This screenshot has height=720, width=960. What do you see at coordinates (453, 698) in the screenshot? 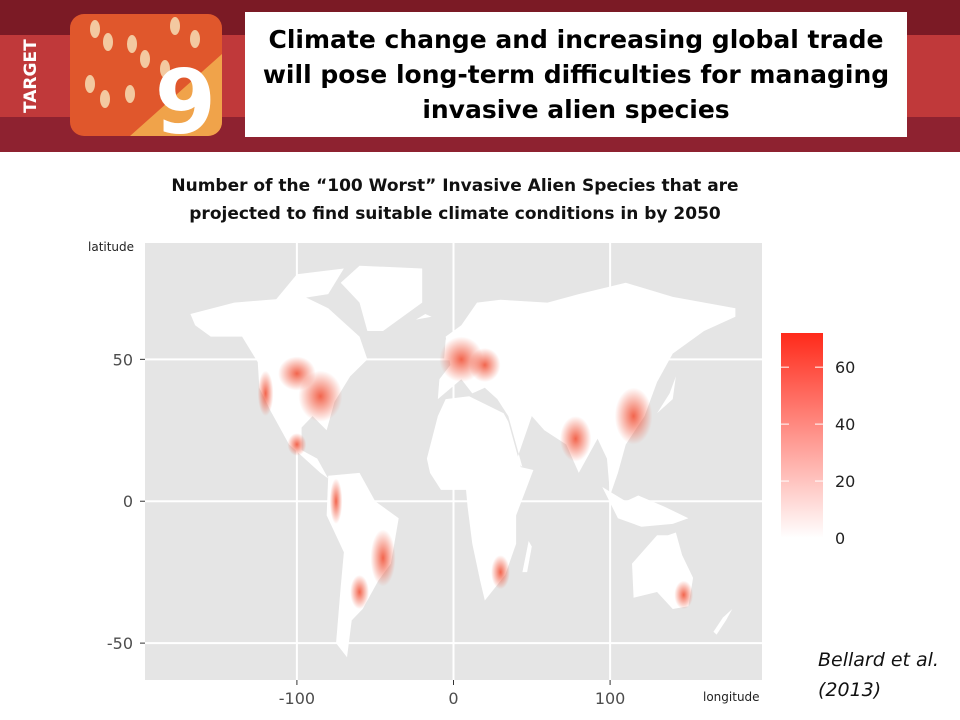
I see `x-tick-label: 0` at bounding box center [453, 698].